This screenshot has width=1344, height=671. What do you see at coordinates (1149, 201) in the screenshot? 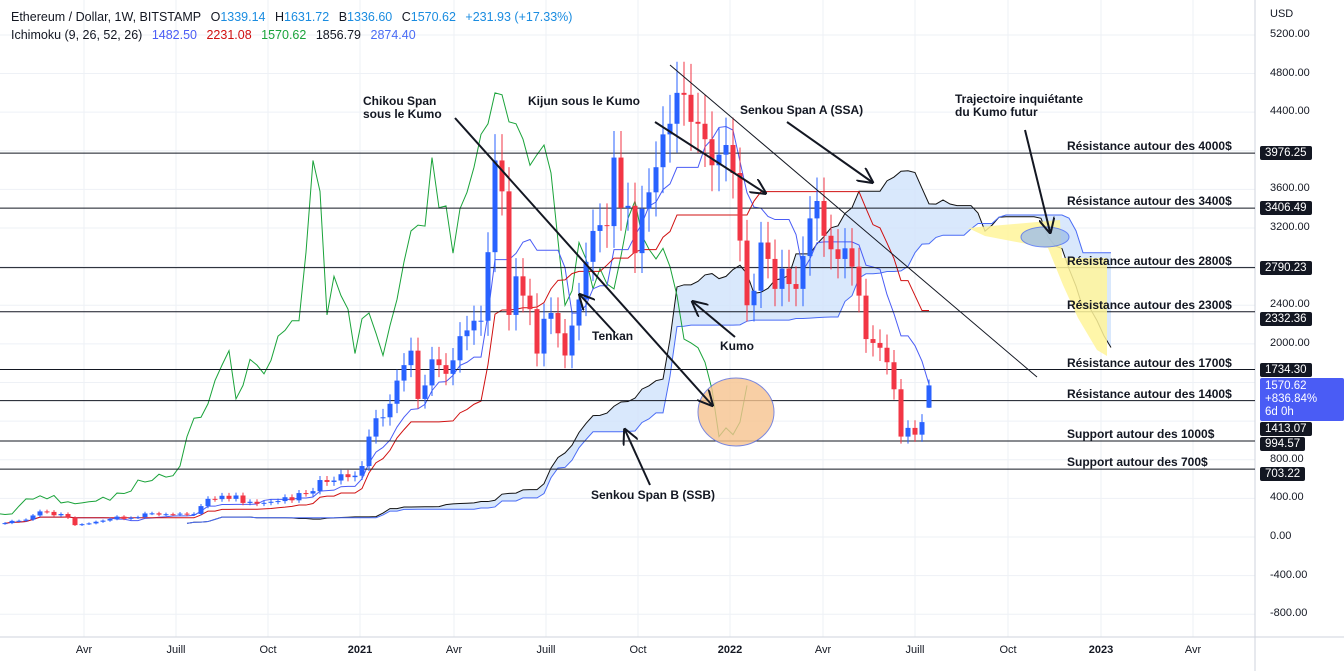
I see `level-label: Résistance autour des 3400$` at bounding box center [1149, 201].